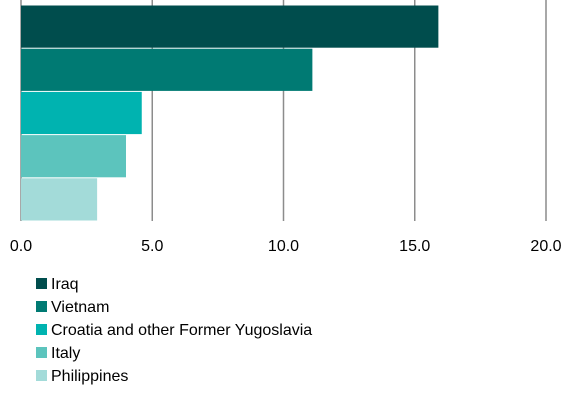  I want to click on legend-label: Italy, so click(65, 353).